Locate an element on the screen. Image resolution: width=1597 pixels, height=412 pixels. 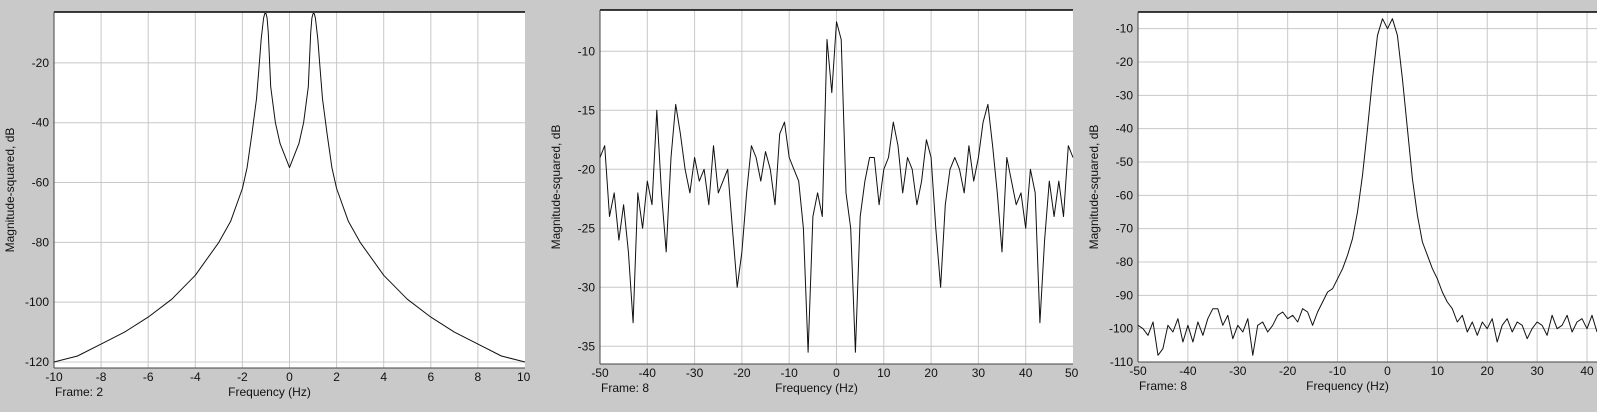
y-tick-label: -120 is located at coordinates (37, 362).